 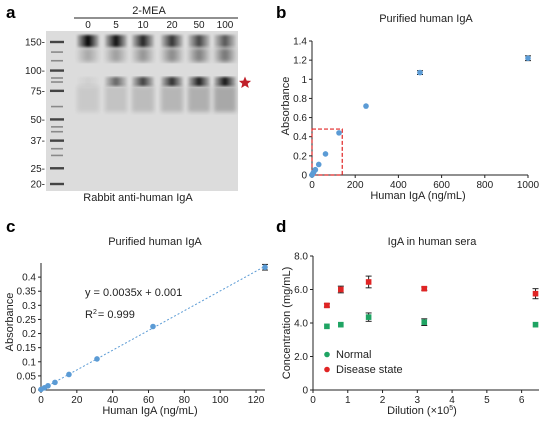 I want to click on marker-labels: 150- 100- 75- 50- 37- 25- 20-, so click(x=35, y=114).